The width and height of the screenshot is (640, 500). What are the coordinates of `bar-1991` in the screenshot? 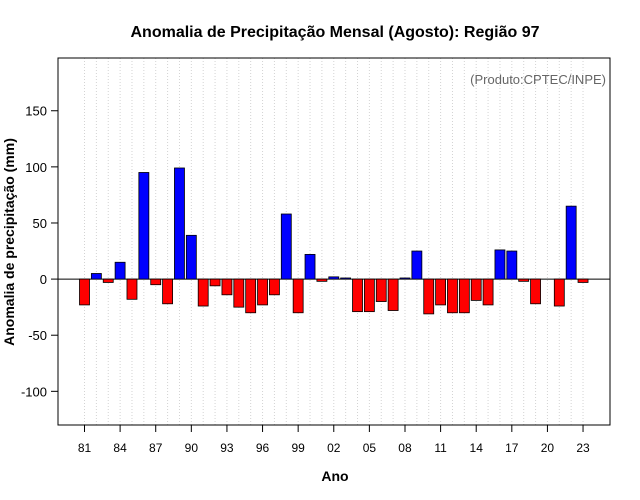 It's located at (203, 292).